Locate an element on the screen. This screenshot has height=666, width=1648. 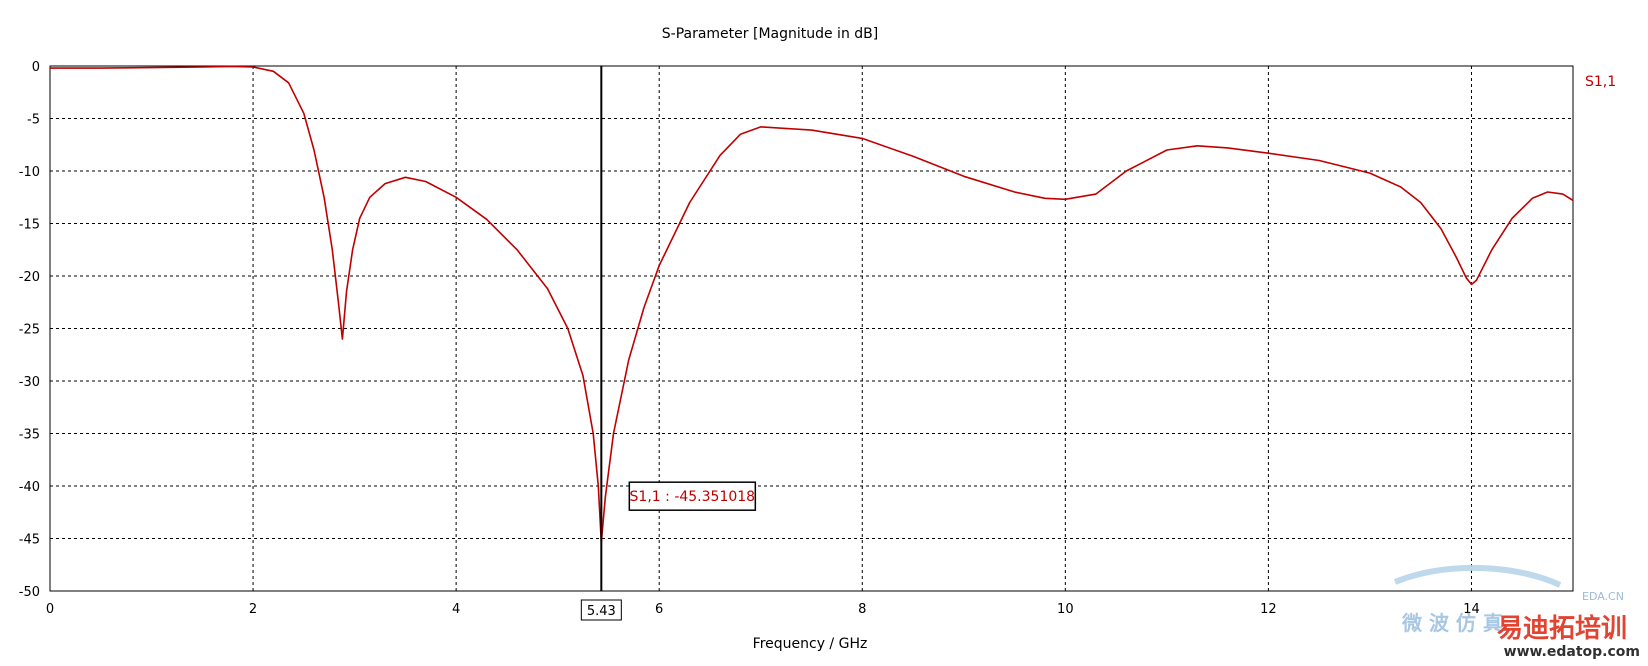
x-tick-label: 2 is located at coordinates (253, 609).